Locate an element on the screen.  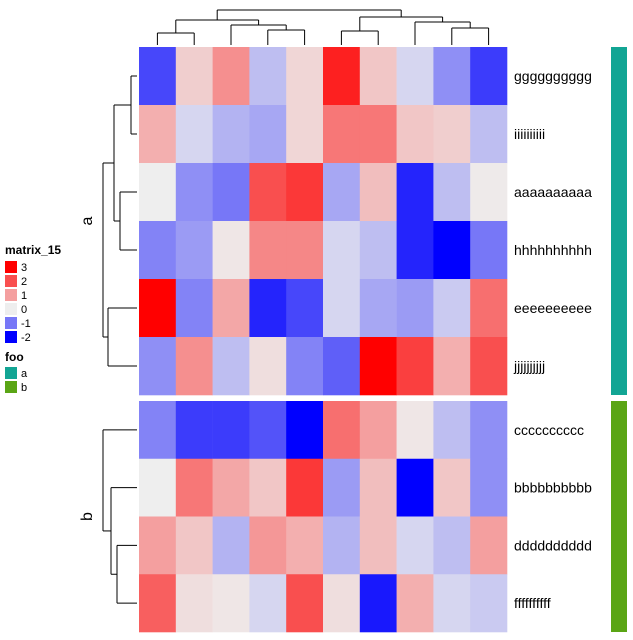
color-legend-title: matrix_15 is located at coordinates (33, 250).